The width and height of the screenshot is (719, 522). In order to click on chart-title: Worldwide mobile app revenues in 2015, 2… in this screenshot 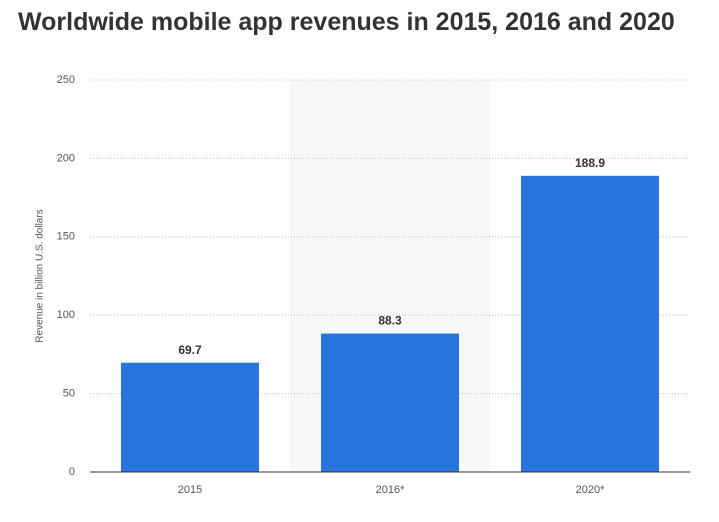, I will do `click(346, 22)`.